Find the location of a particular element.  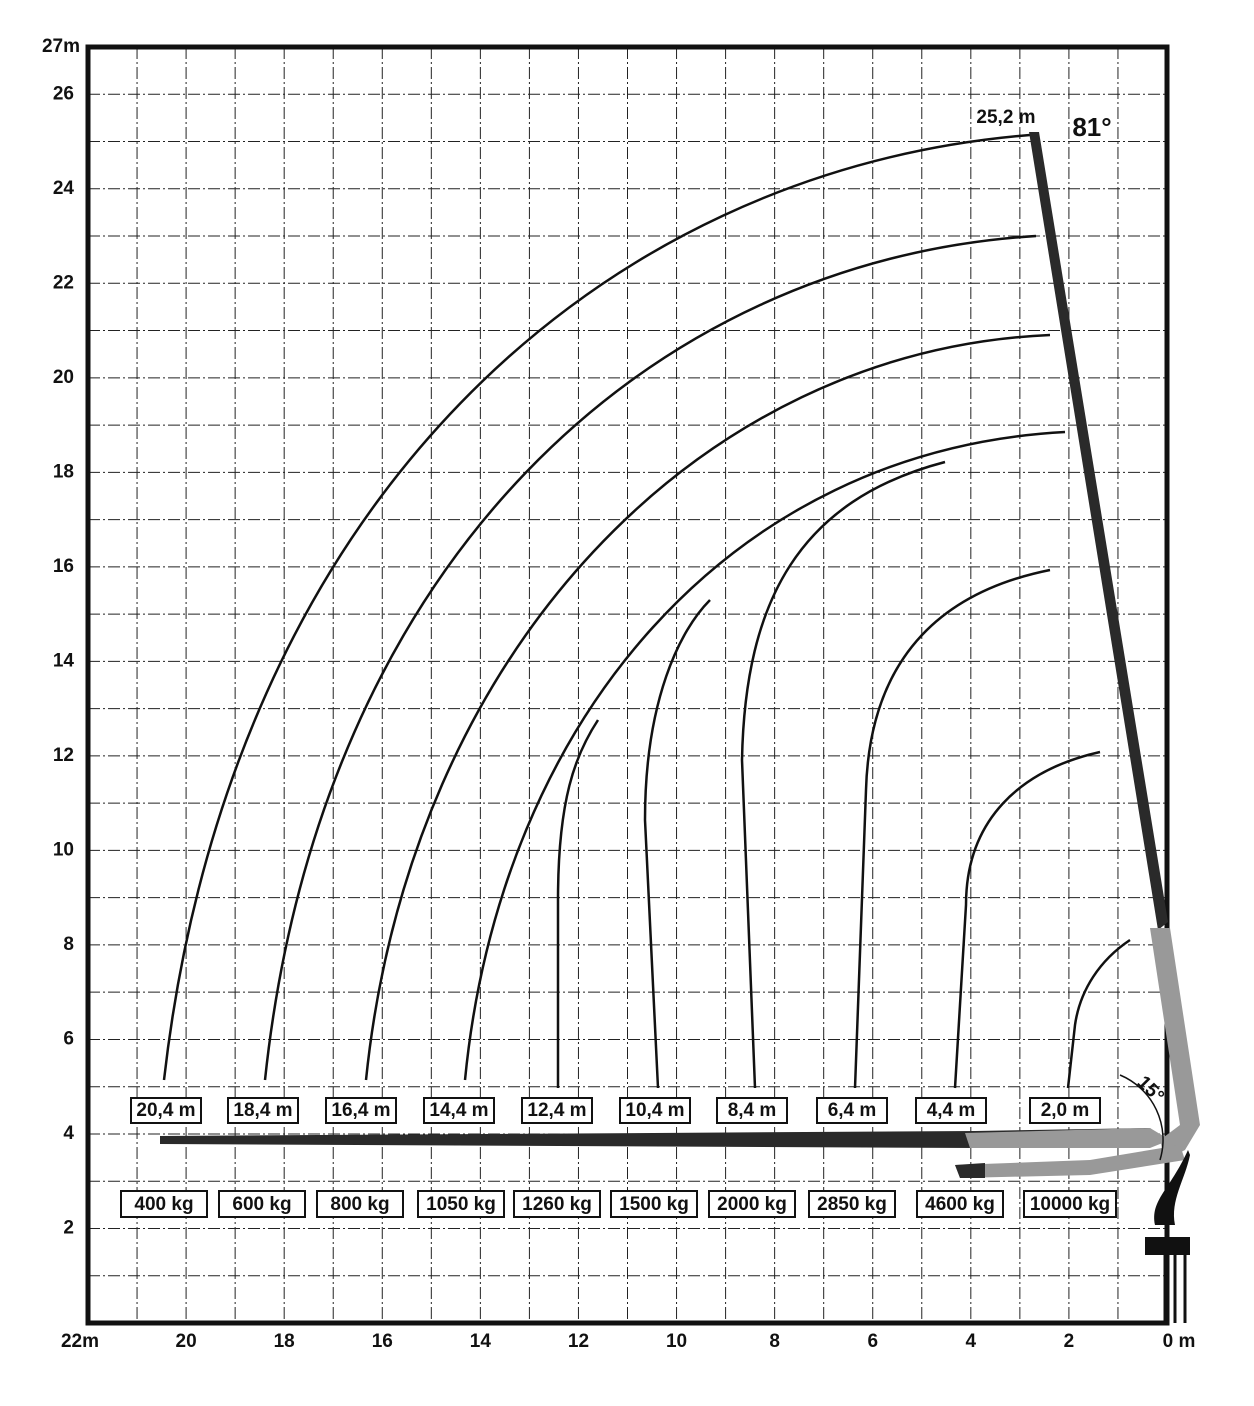

load-label: 10000 kg is located at coordinates (1070, 1204).